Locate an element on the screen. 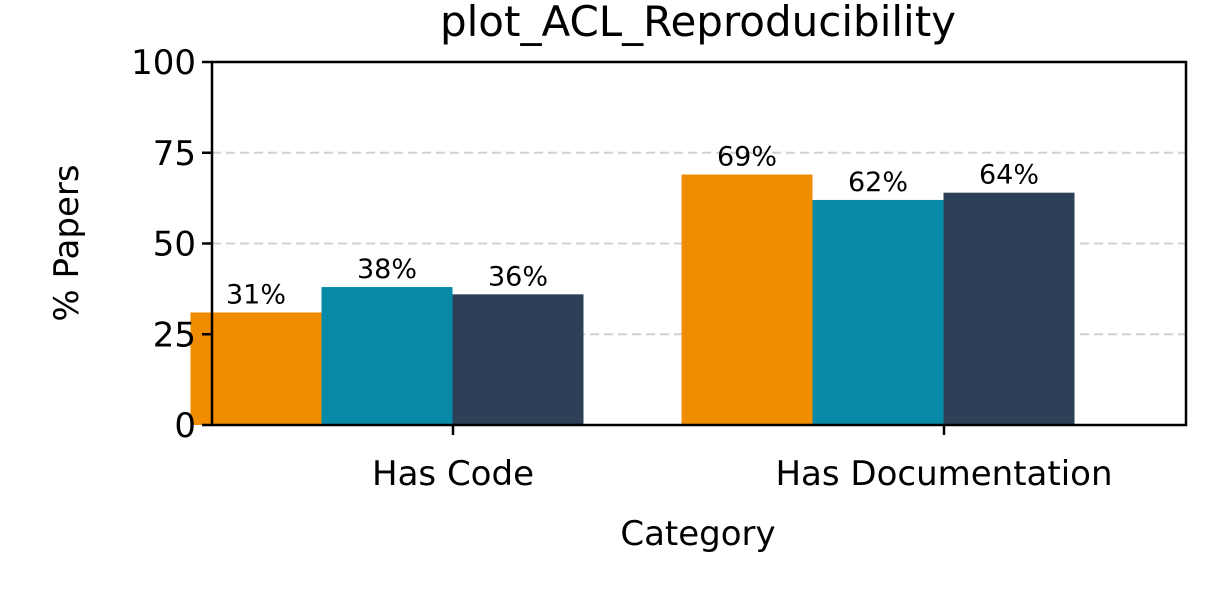 Image resolution: width=1230 pixels, height=600 pixels. data-label: 36% is located at coordinates (518, 276).